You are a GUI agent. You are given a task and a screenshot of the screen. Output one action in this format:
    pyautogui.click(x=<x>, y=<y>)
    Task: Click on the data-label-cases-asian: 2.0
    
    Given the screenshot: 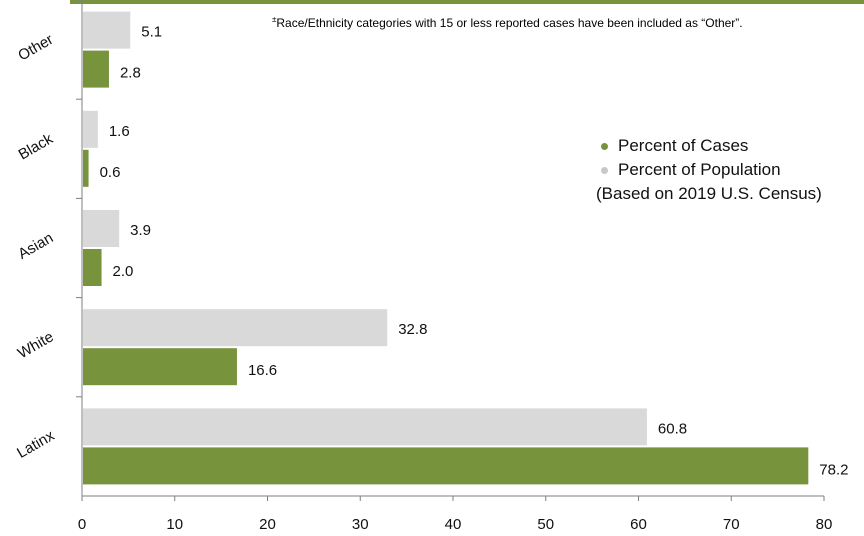 What is the action you would take?
    pyautogui.click(x=123, y=271)
    